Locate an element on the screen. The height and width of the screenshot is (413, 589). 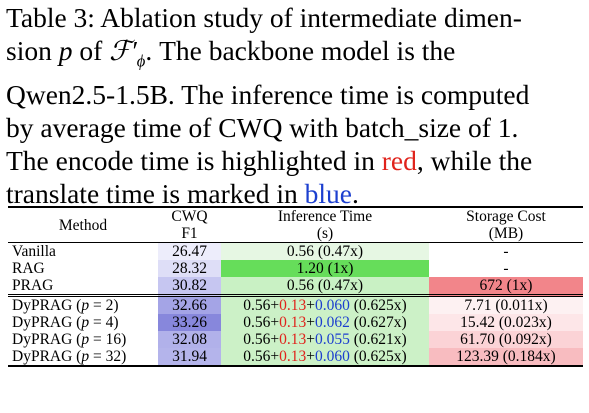
header-inference-time: Inference Time (s) is located at coordinates (325, 225).